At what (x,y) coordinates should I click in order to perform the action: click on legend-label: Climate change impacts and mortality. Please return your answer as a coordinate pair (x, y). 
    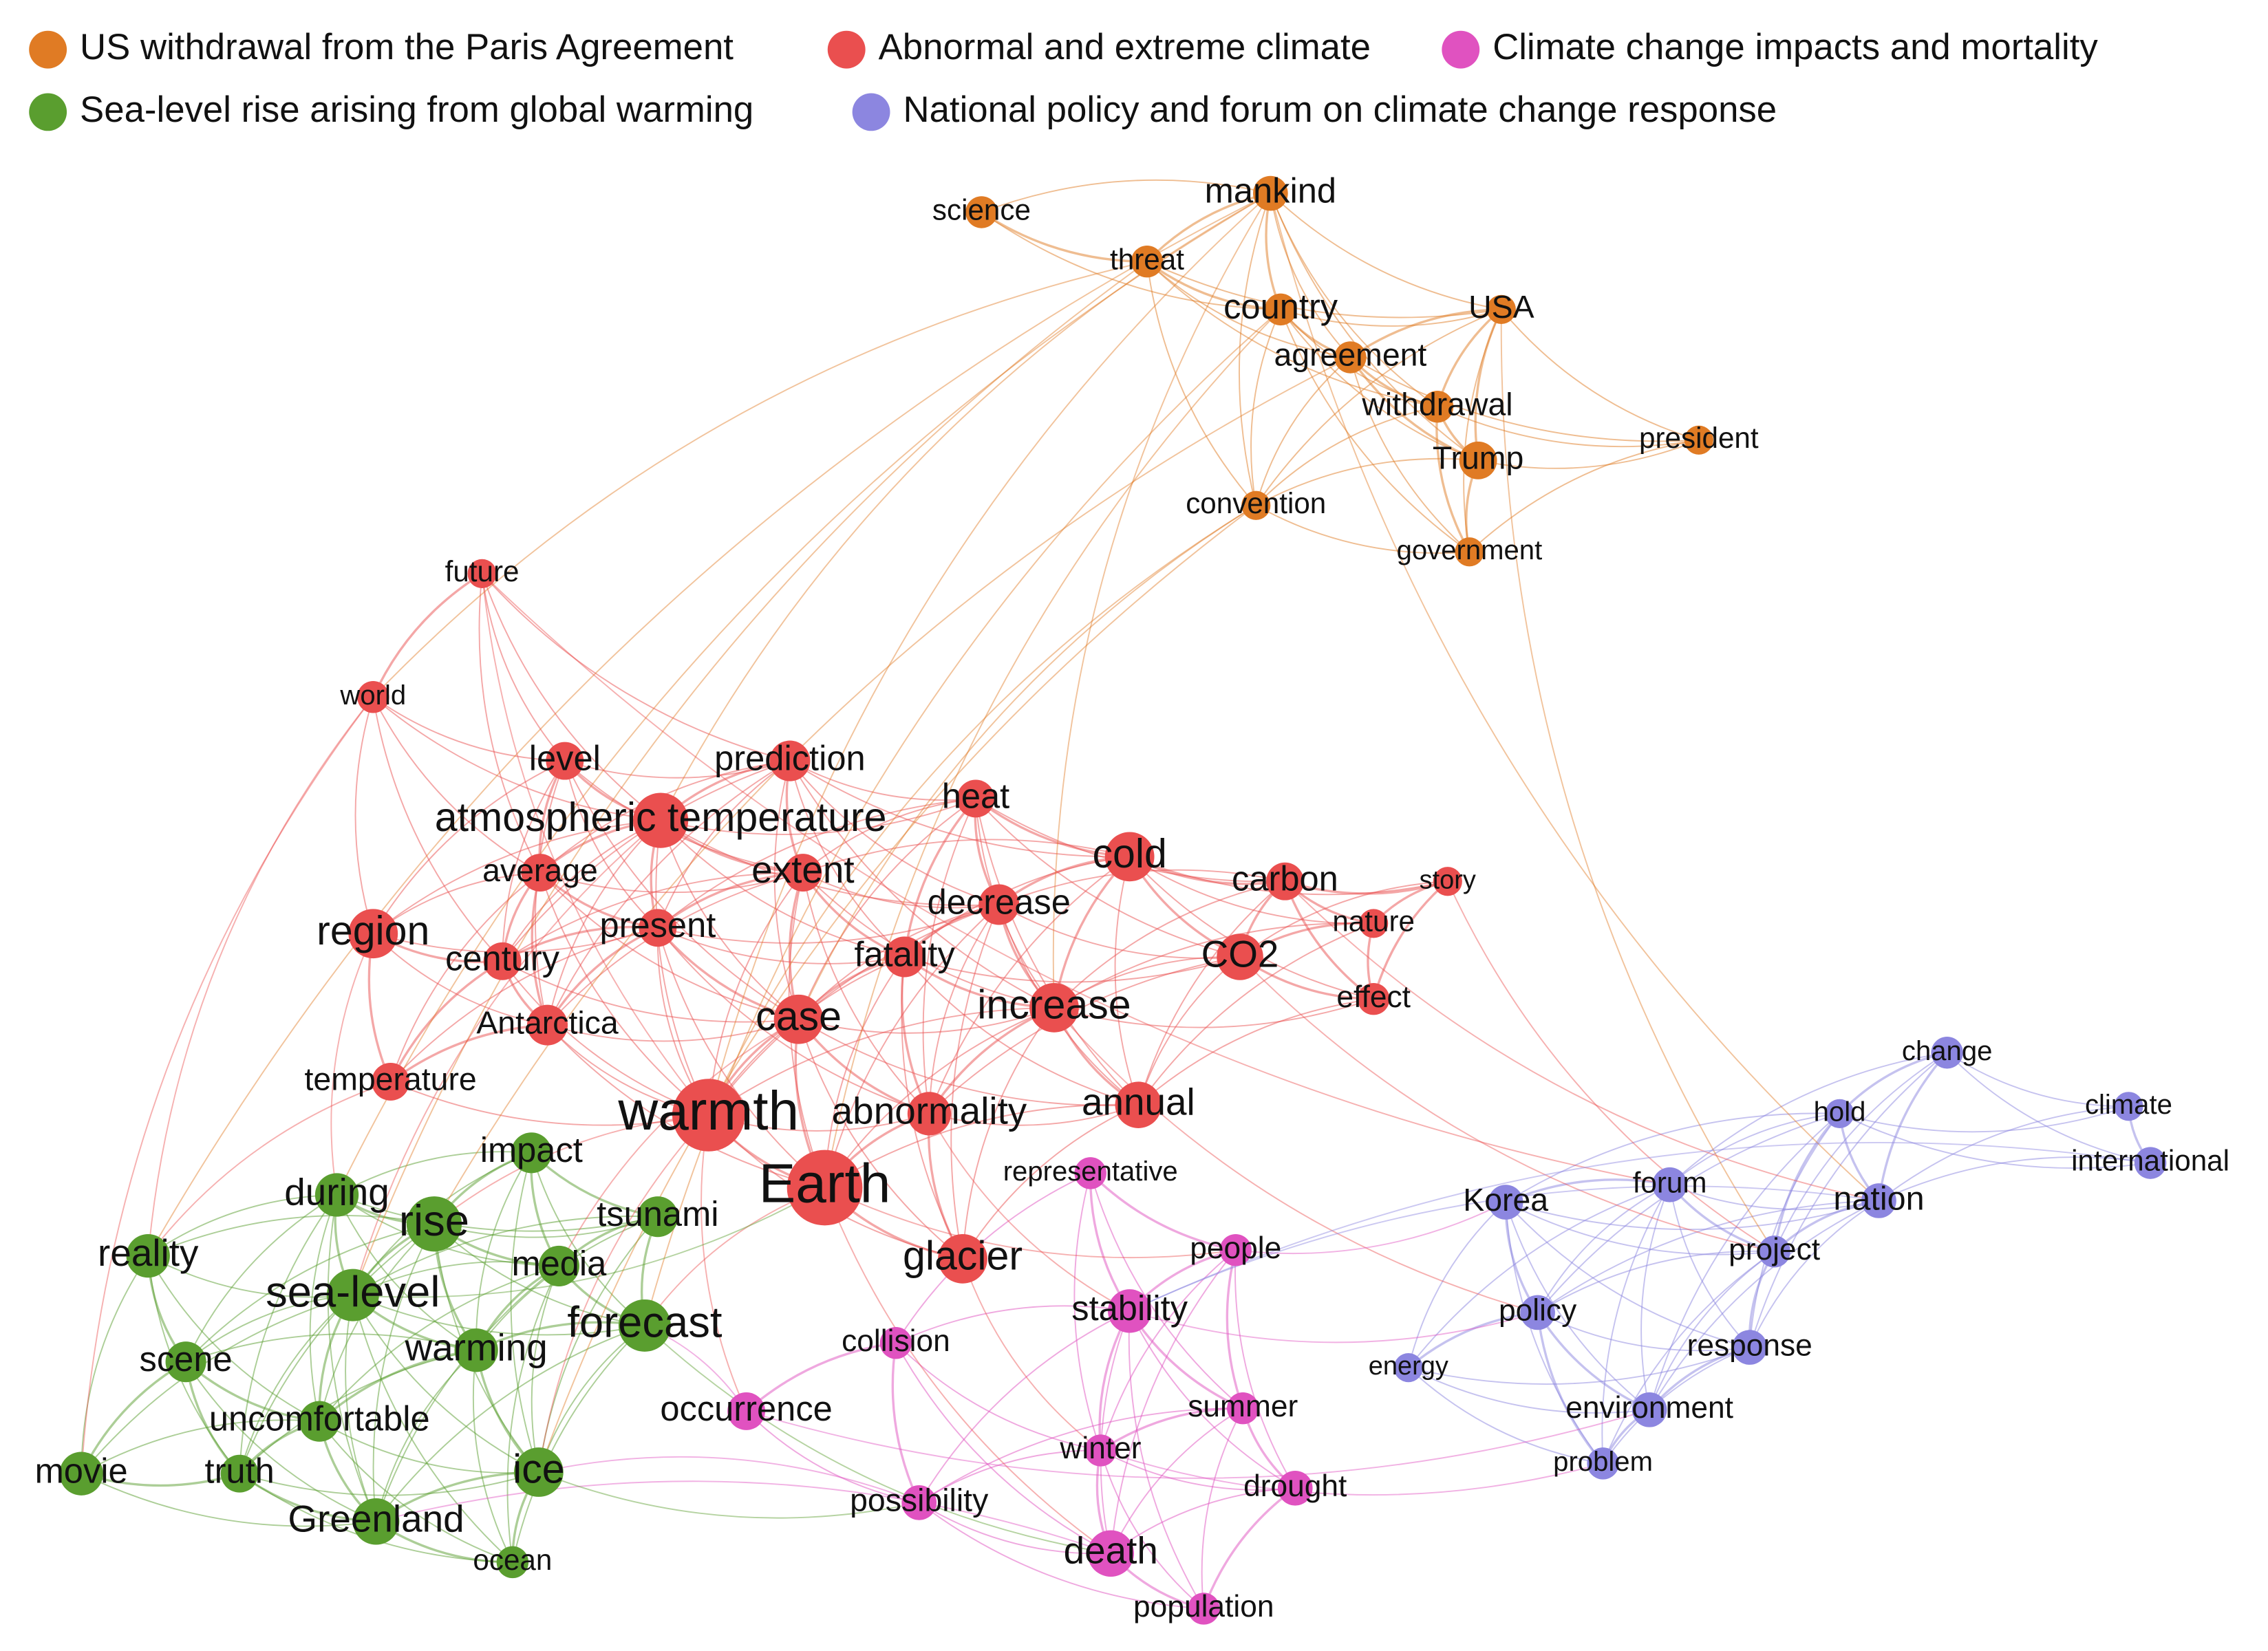
    Looking at the image, I should click on (1795, 47).